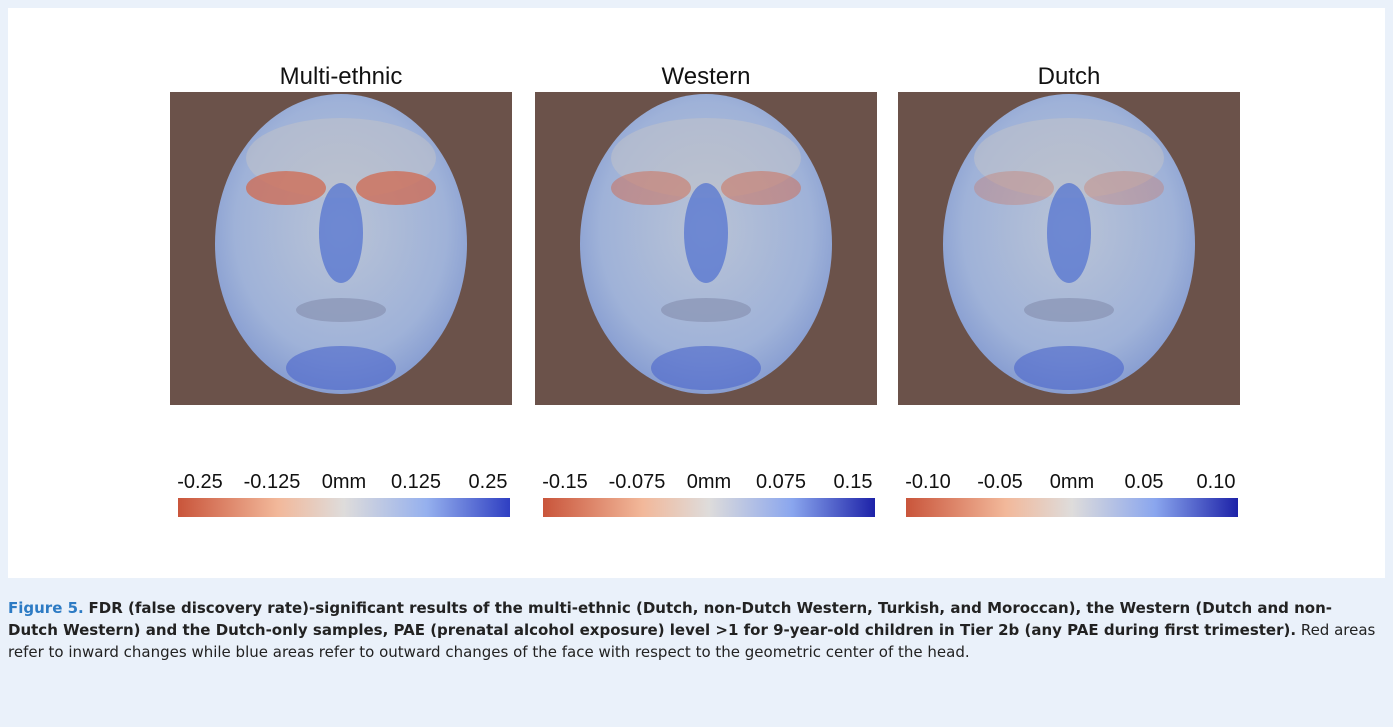 This screenshot has height=727, width=1393. Describe the element at coordinates (416, 482) in the screenshot. I see `colorbar-label: 0.125` at that location.